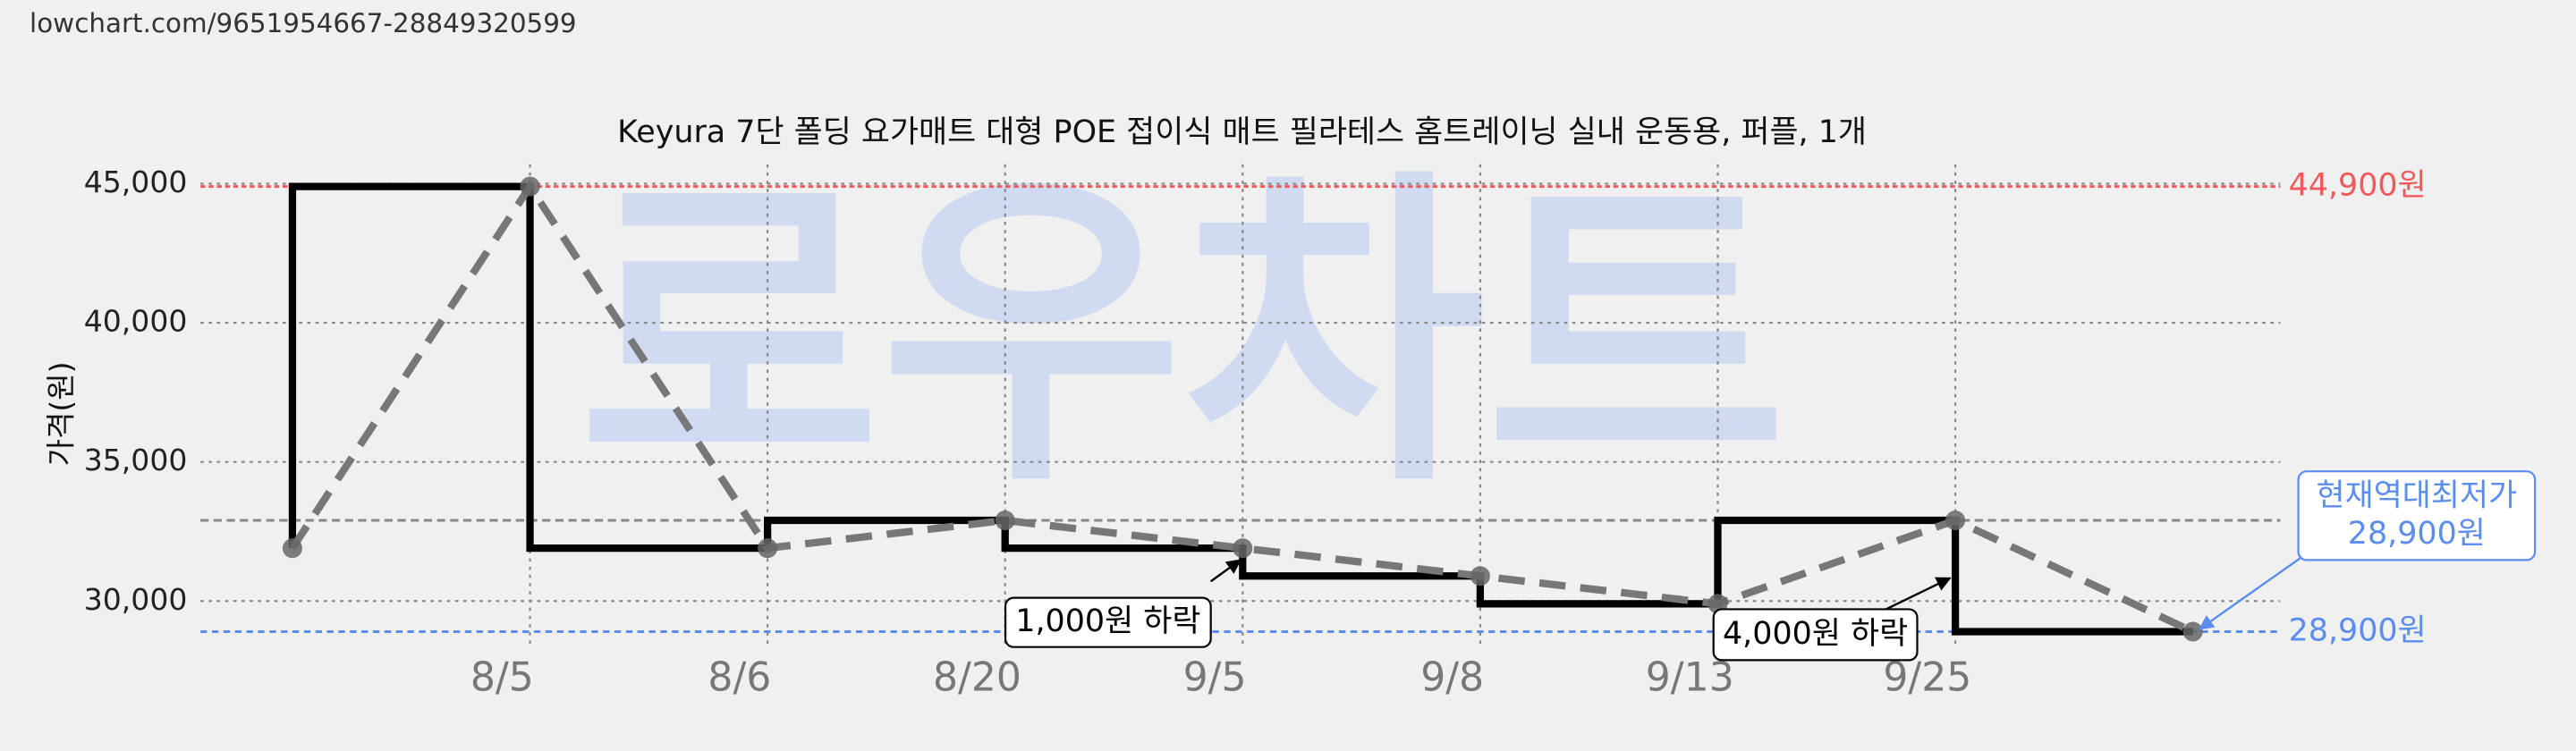 This screenshot has width=2576, height=751. I want to click on min-line-label: 28,900원, so click(2358, 631).